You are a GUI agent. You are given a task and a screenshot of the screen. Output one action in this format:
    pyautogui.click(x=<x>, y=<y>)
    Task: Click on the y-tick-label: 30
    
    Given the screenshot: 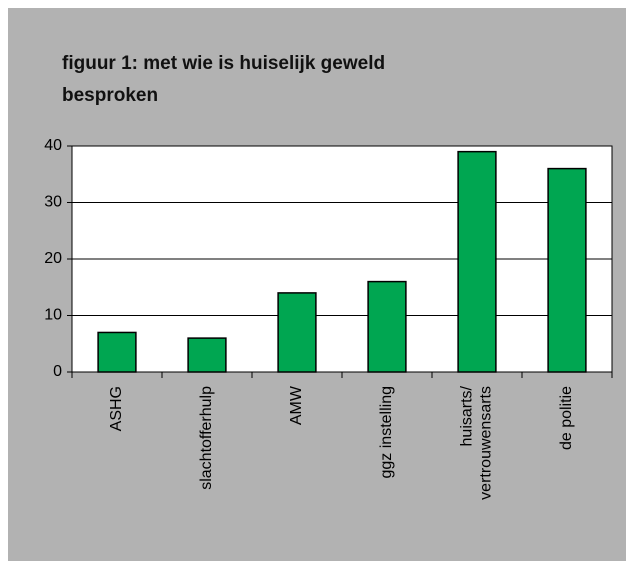 What is the action you would take?
    pyautogui.click(x=53, y=202)
    